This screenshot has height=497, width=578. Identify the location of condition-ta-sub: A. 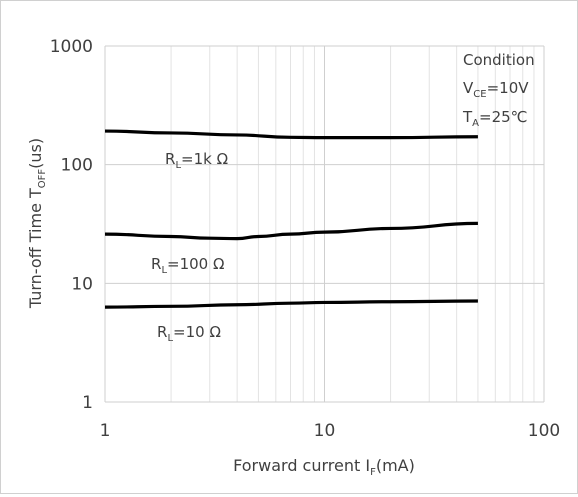
(475, 123).